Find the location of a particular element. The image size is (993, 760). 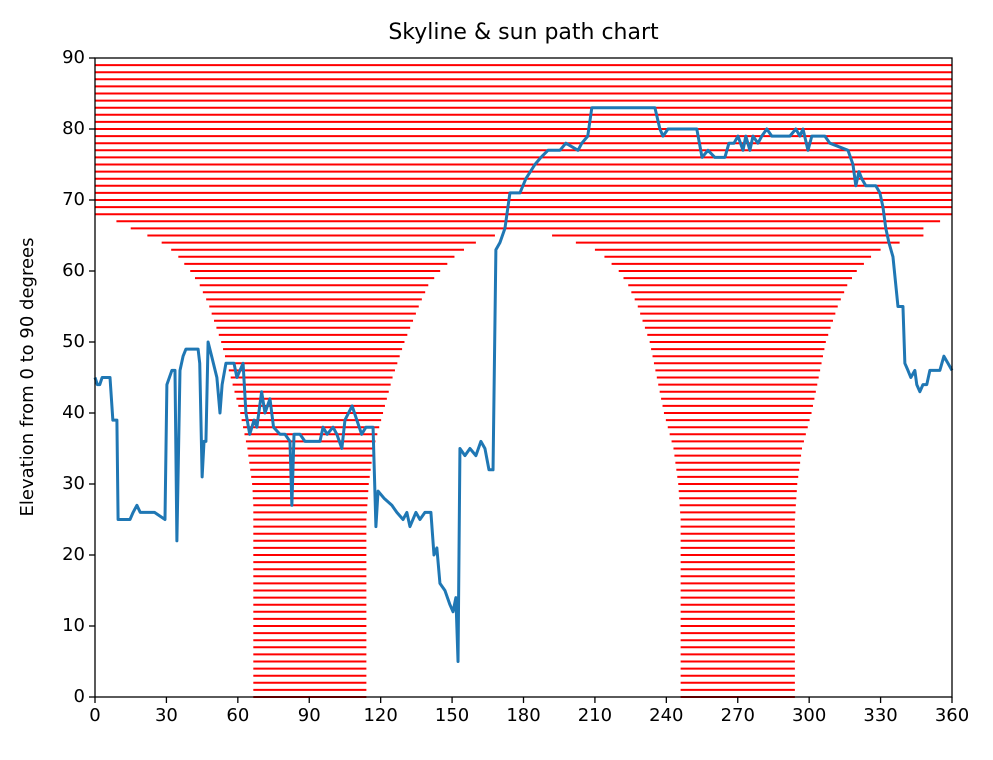

x-tick-label: 0 is located at coordinates (94, 715).